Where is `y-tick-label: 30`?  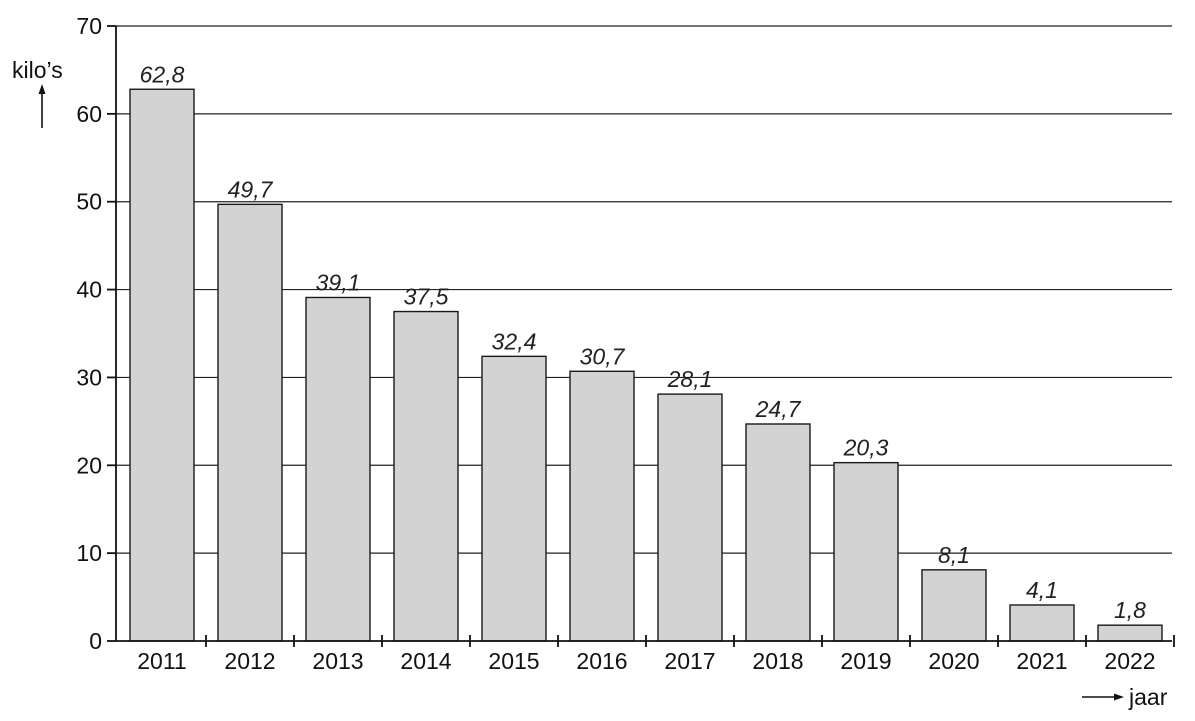 y-tick-label: 30 is located at coordinates (89, 377).